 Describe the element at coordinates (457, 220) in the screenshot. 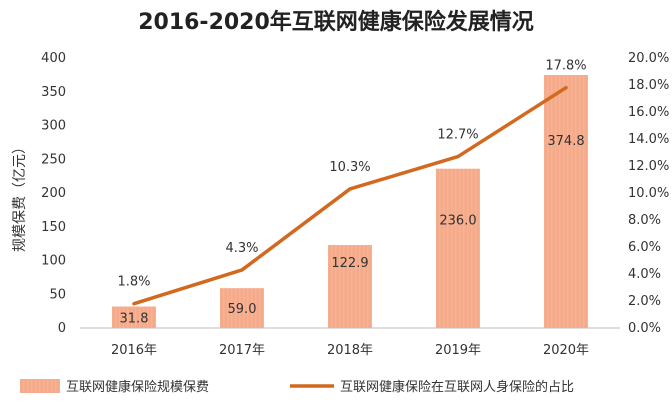

I see `bar-value-label: 236.0` at that location.